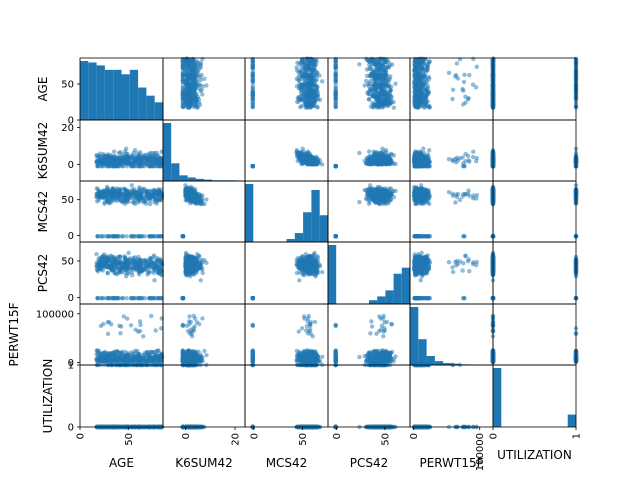 The width and height of the screenshot is (640, 480). I want to click on cell-age-perwt15f, so click(451, 88).